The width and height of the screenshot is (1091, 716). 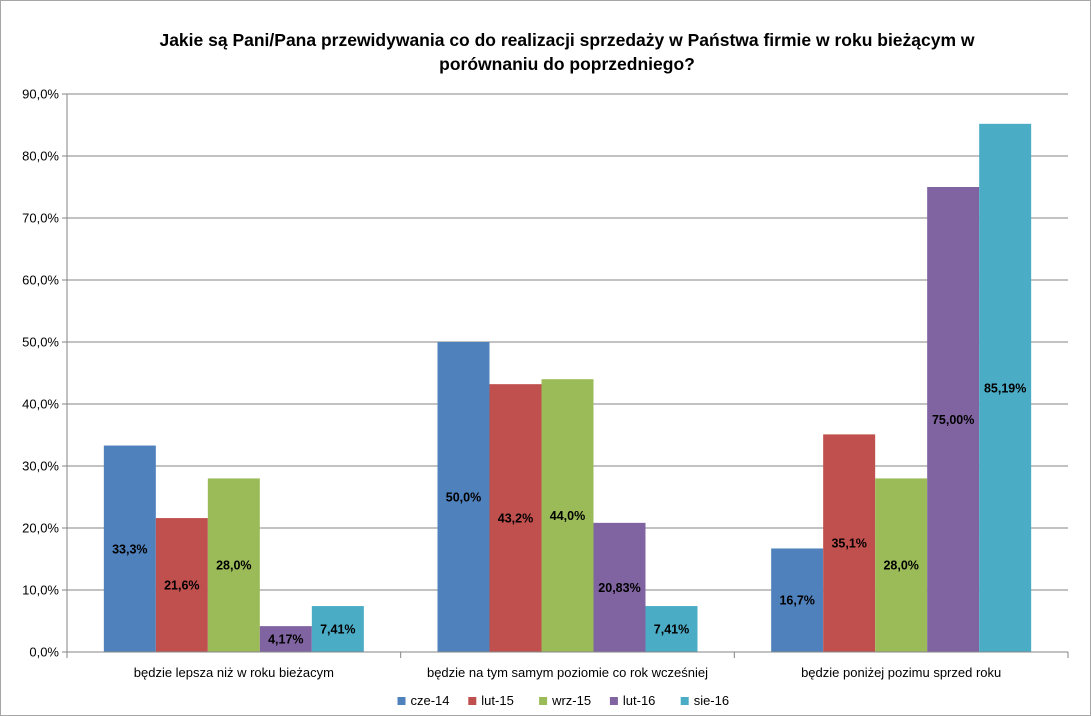 I want to click on data-label: 43,2%, so click(x=515, y=519).